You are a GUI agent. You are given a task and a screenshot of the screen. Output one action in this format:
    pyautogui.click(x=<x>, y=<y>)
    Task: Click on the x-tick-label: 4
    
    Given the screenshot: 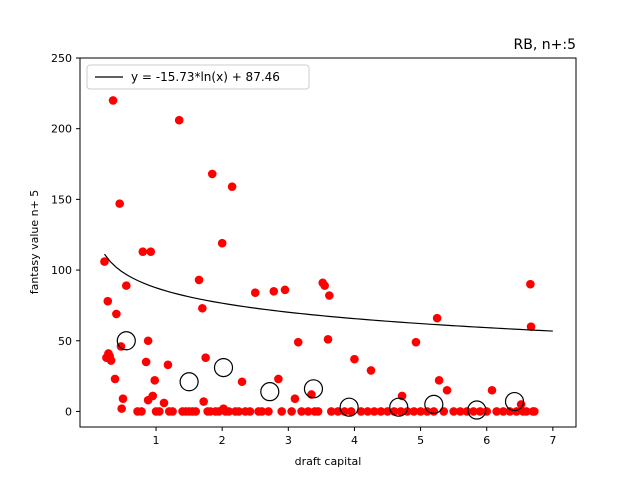 What is the action you would take?
    pyautogui.click(x=354, y=440)
    